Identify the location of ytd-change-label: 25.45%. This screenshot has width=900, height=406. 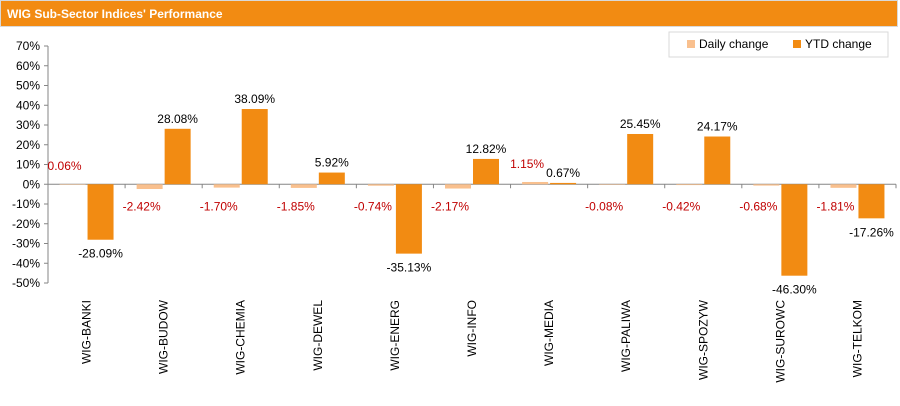
(640, 124).